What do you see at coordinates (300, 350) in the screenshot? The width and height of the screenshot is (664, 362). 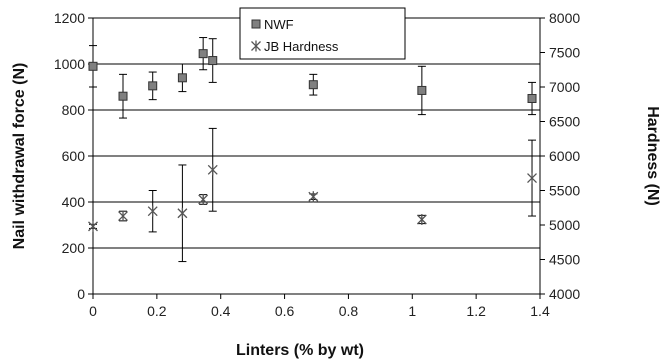 I see `x-axis-title: Linters (% by wt)` at bounding box center [300, 350].